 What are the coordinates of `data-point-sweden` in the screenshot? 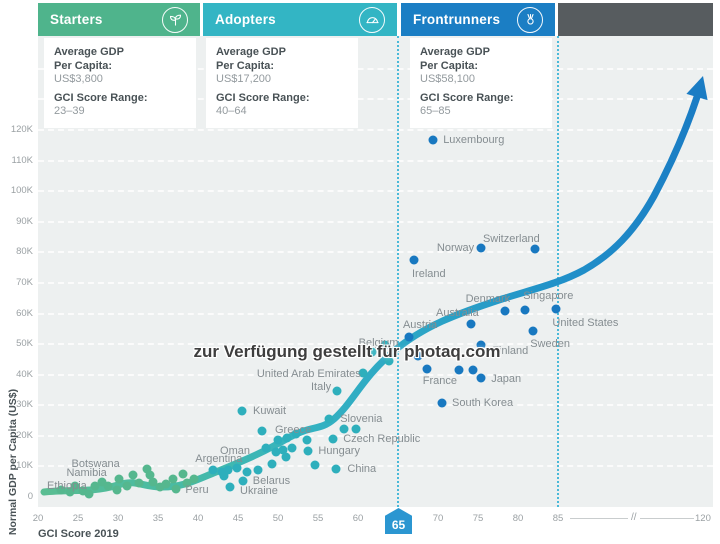 It's located at (533, 331).